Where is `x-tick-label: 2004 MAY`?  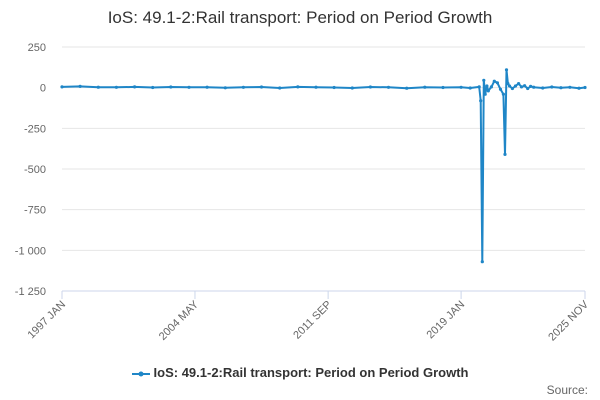 x-tick-label: 2004 MAY is located at coordinates (179, 320).